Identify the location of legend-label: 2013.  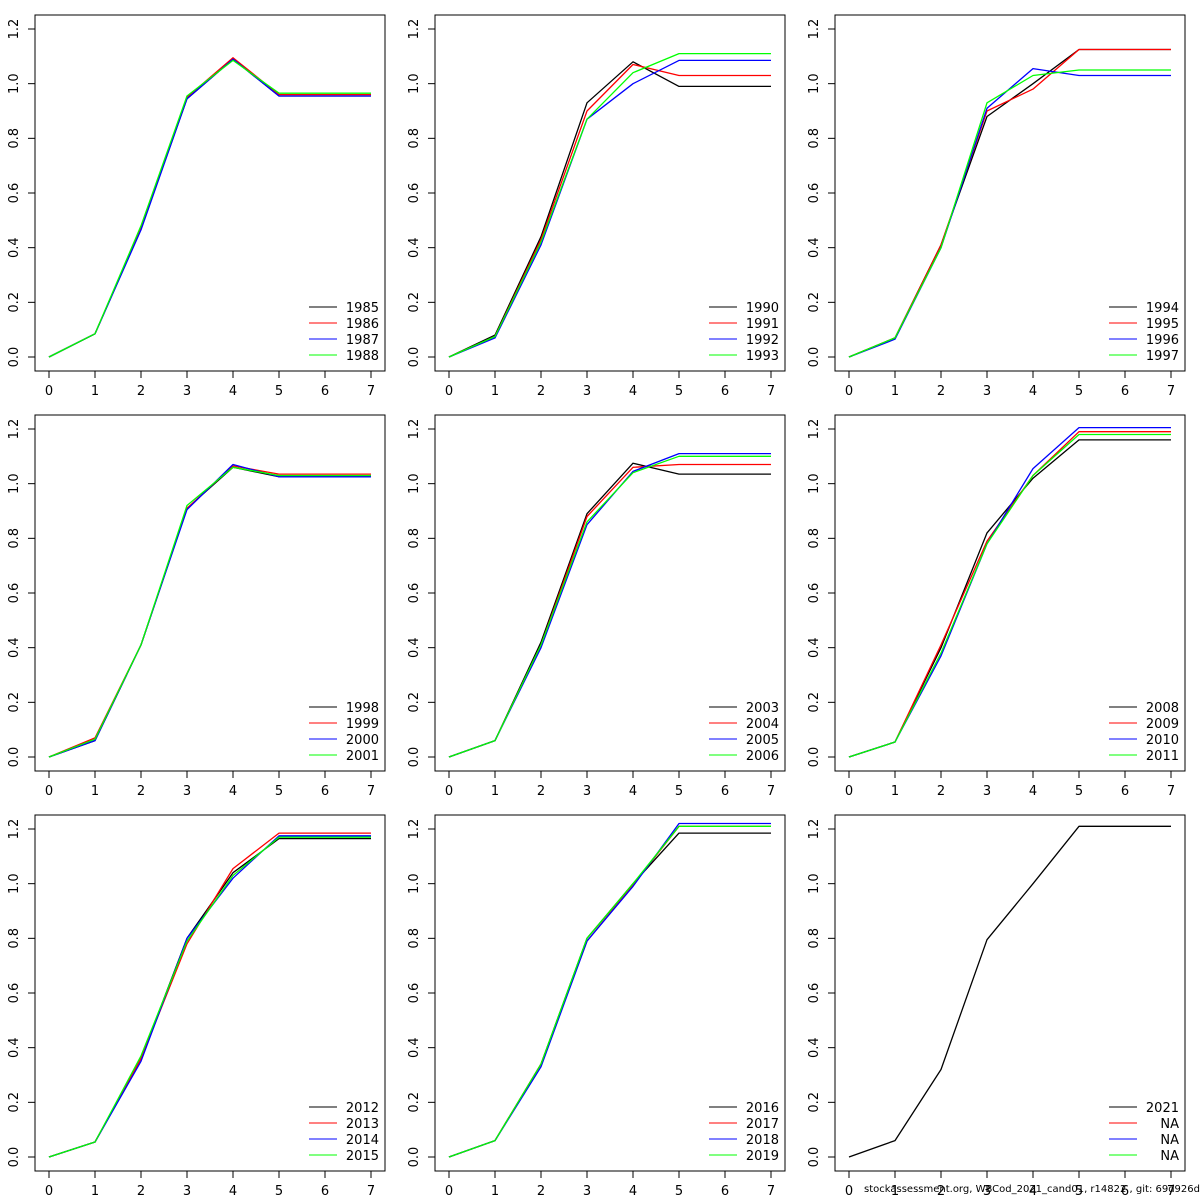
(362, 1124).